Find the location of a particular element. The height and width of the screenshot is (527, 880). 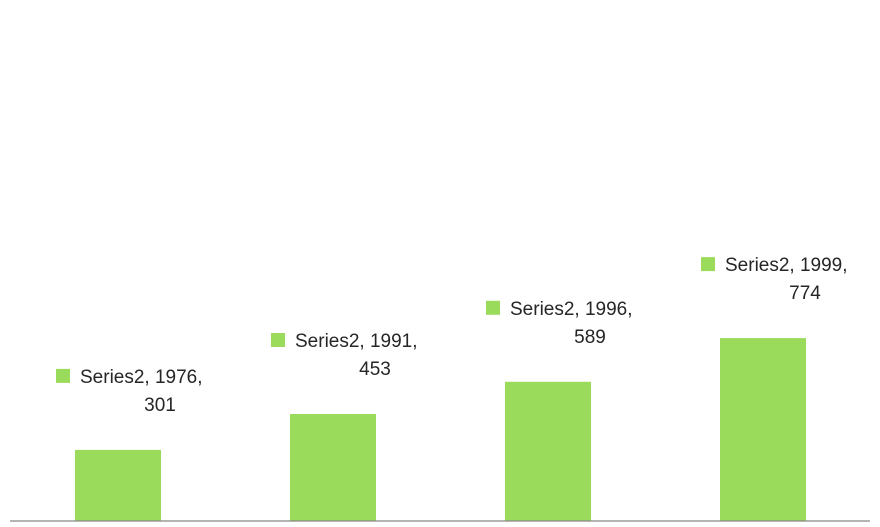

data-label-1996: Series2, 1996, 589 is located at coordinates (559, 323).